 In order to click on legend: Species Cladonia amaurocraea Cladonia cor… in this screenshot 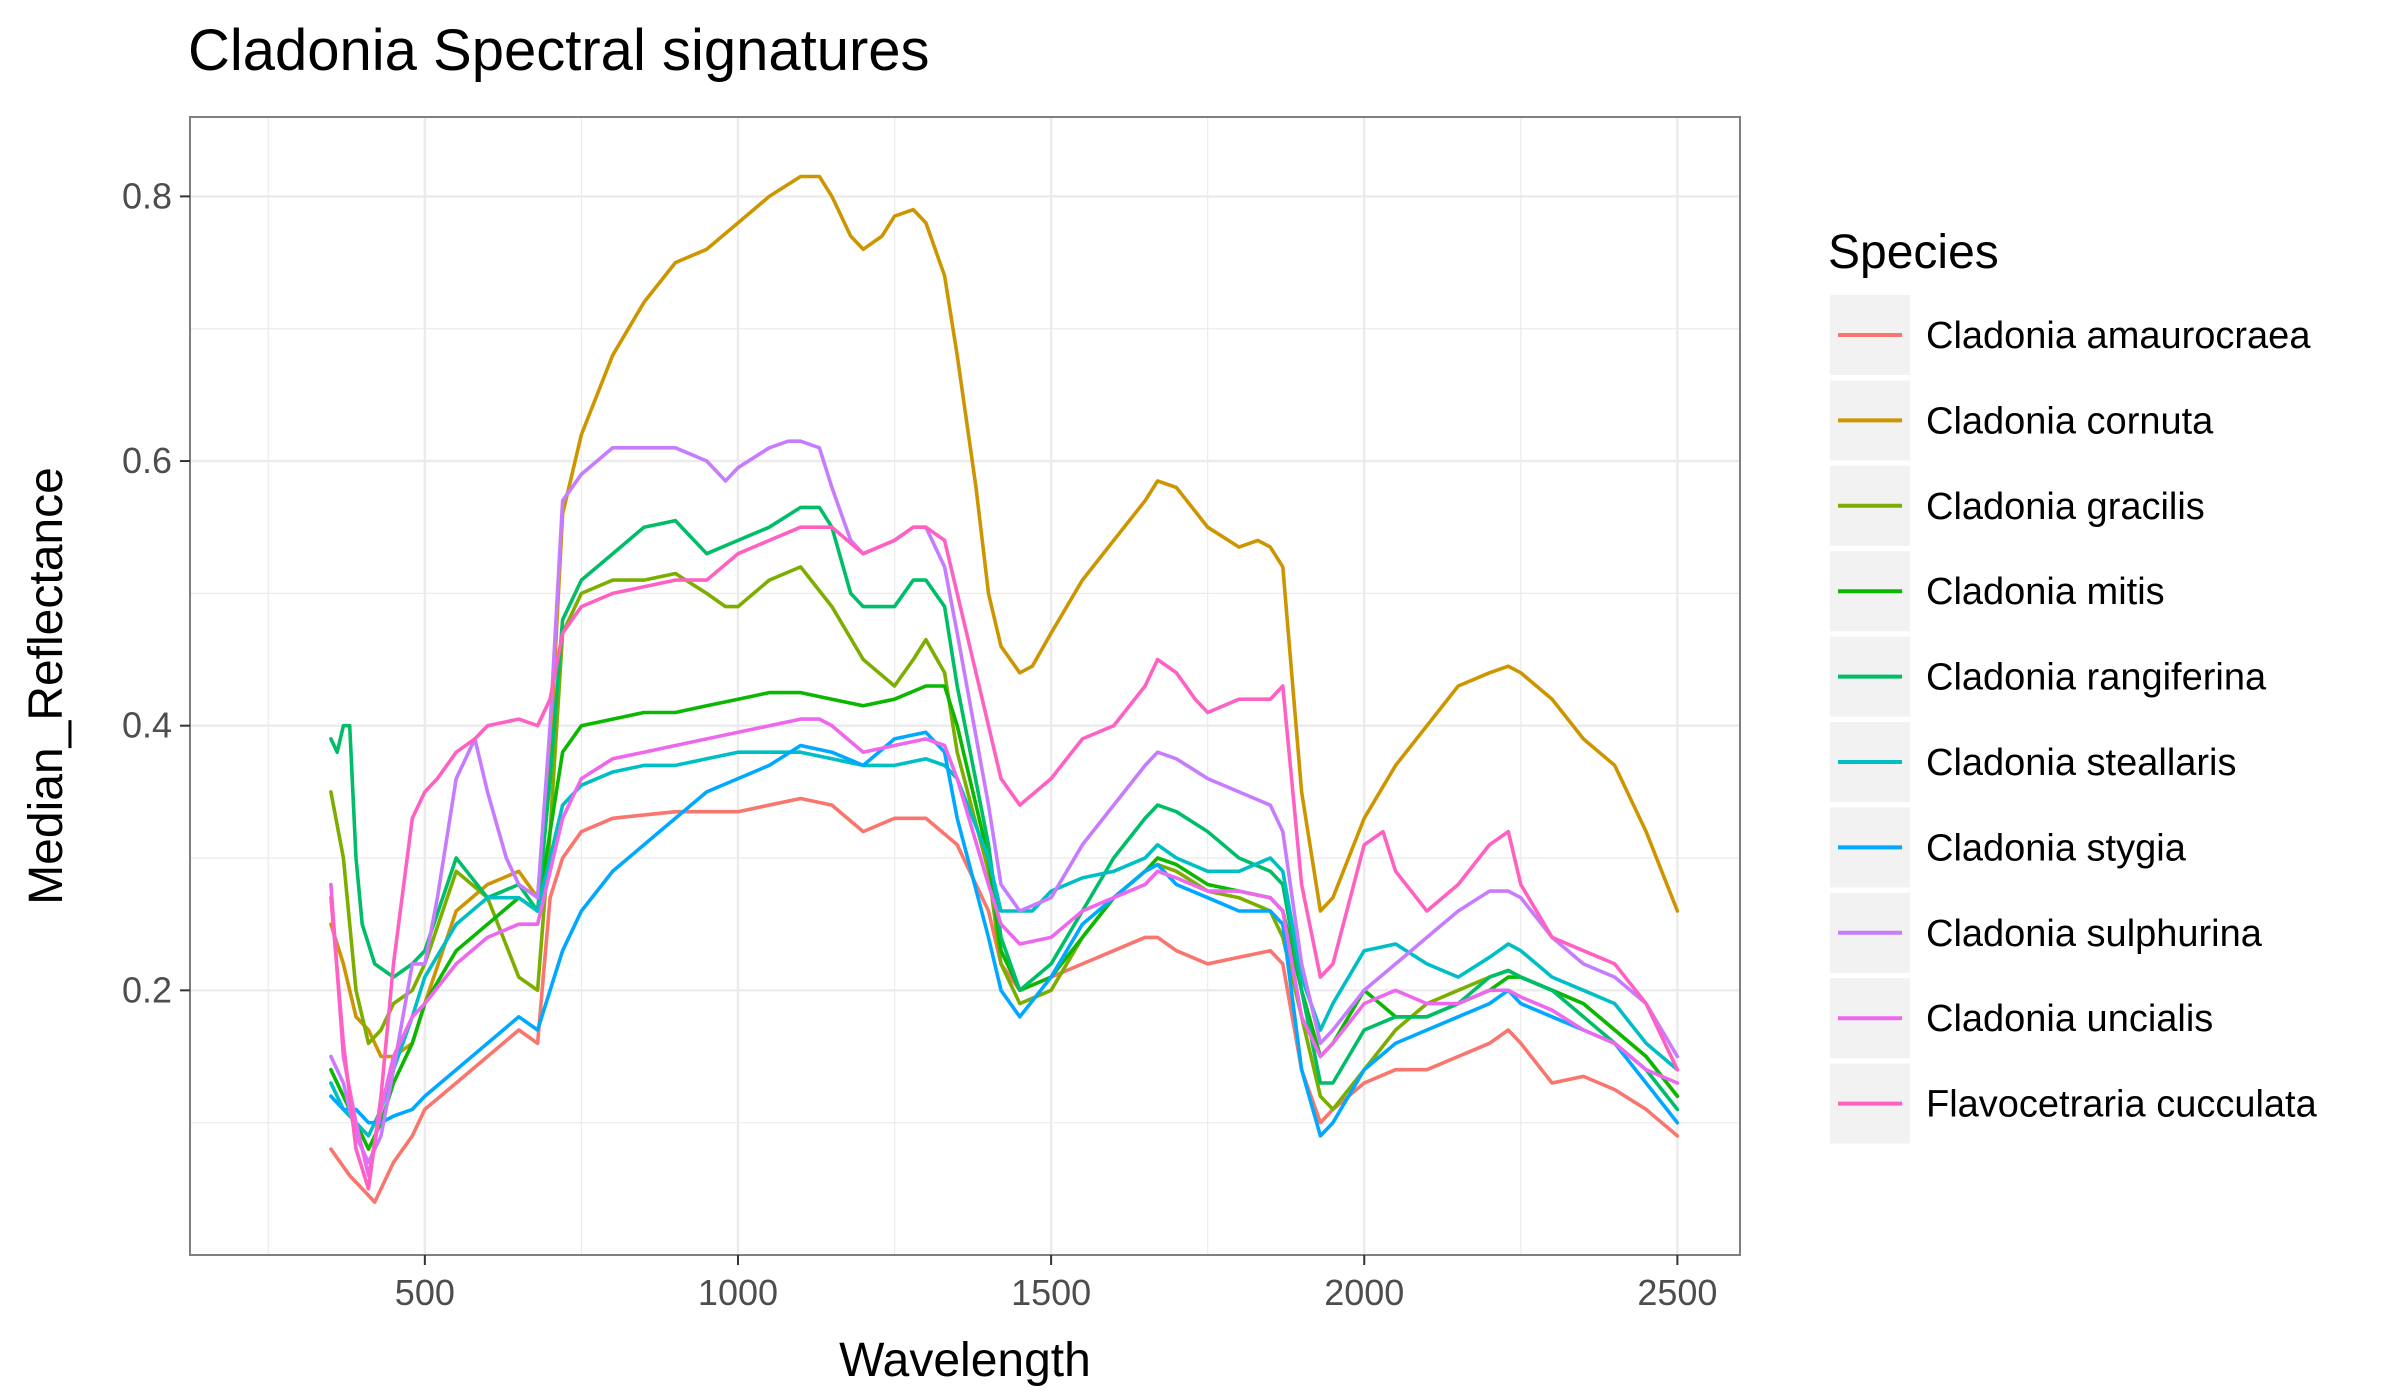, I will do `click(2073, 685)`.